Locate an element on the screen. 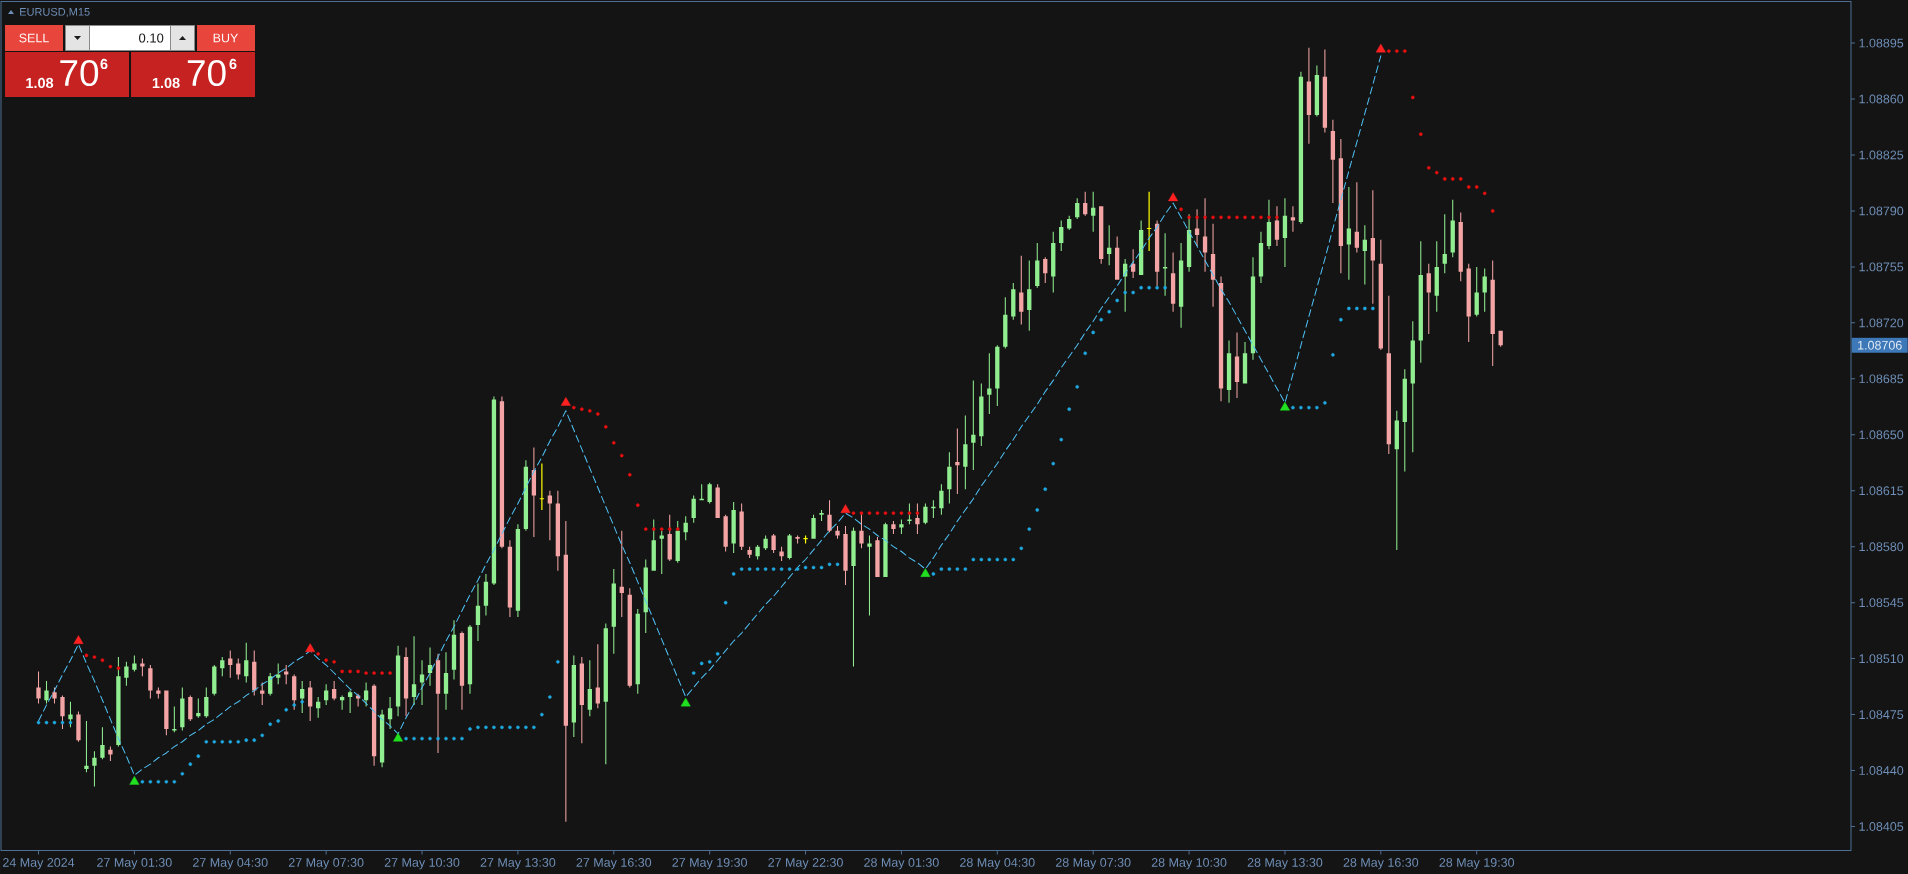  x-tick-label: 27 May 13:30 is located at coordinates (518, 864).